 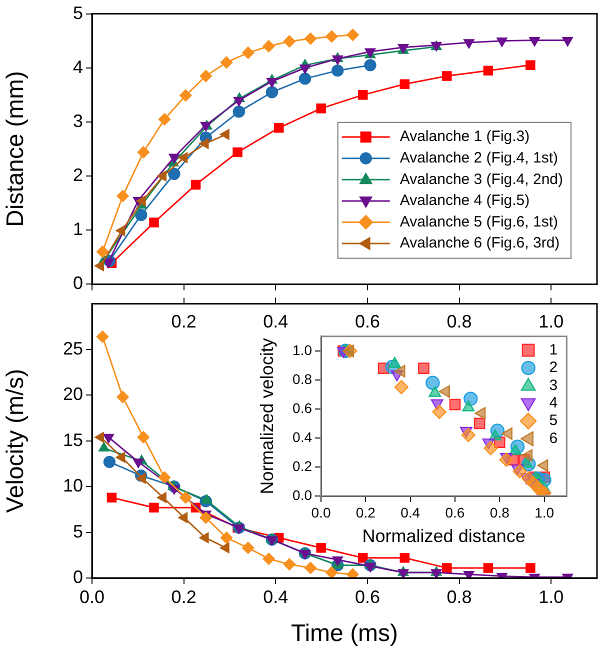 What do you see at coordinates (302, 408) in the screenshot?
I see `y-tick-label: 0.6` at bounding box center [302, 408].